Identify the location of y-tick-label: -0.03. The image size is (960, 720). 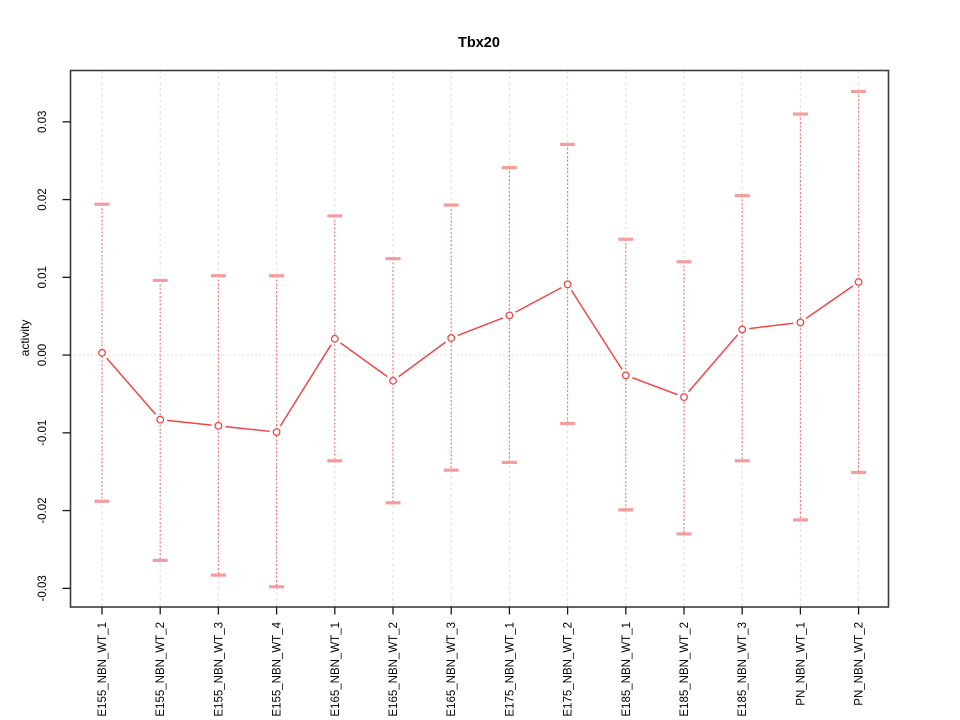
(43, 588).